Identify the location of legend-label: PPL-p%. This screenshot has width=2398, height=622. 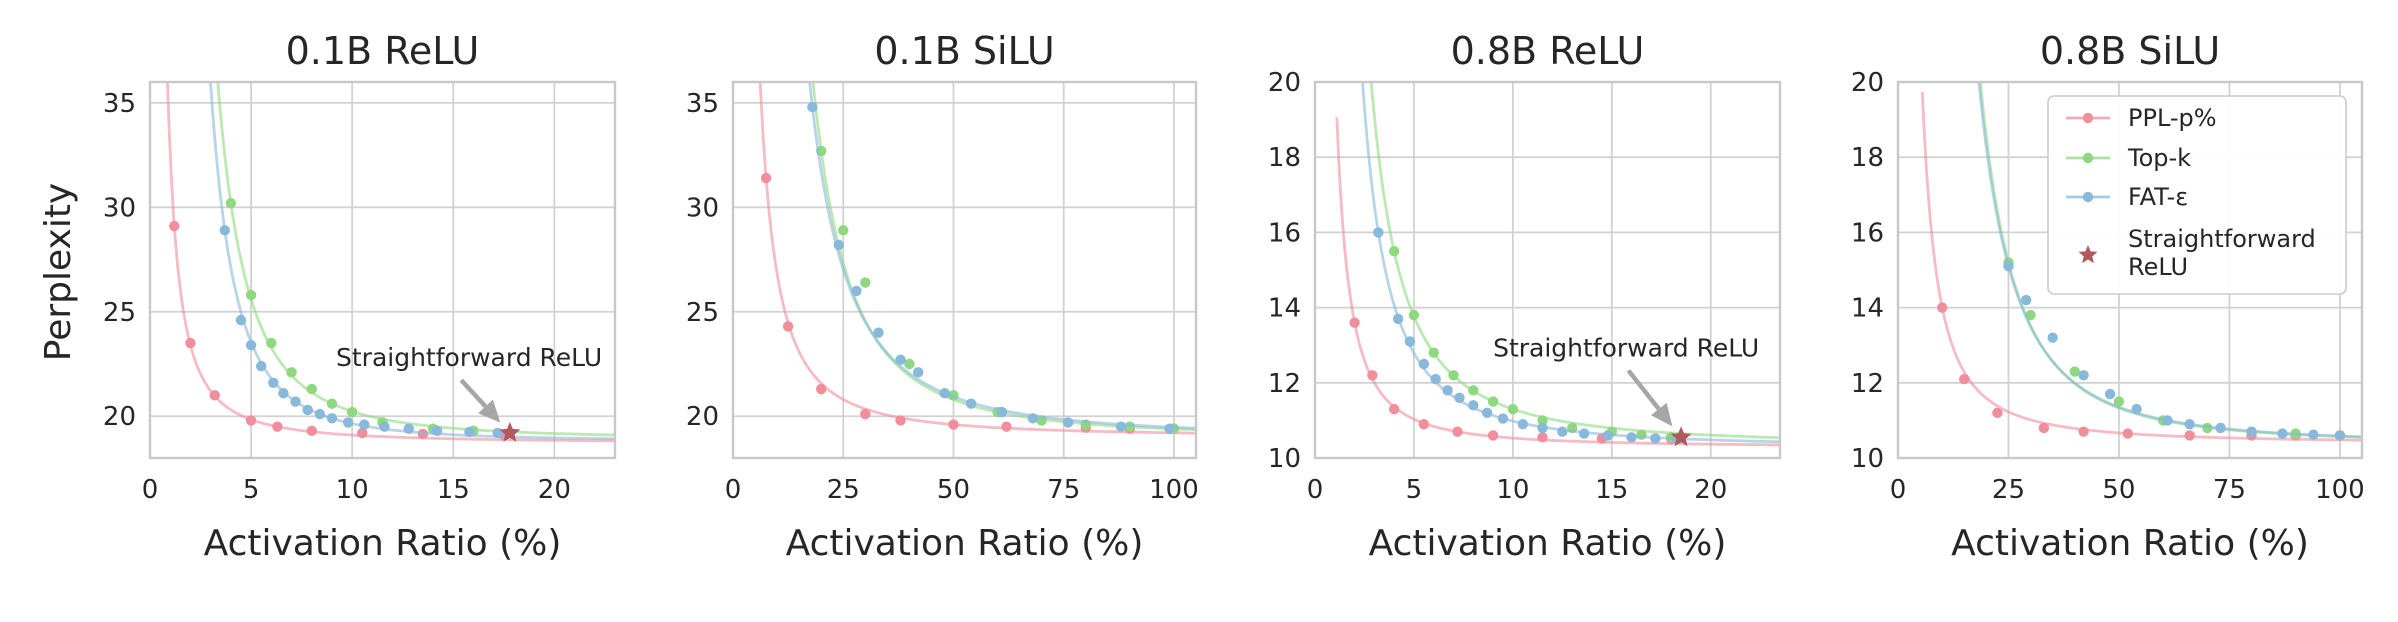
(2172, 118).